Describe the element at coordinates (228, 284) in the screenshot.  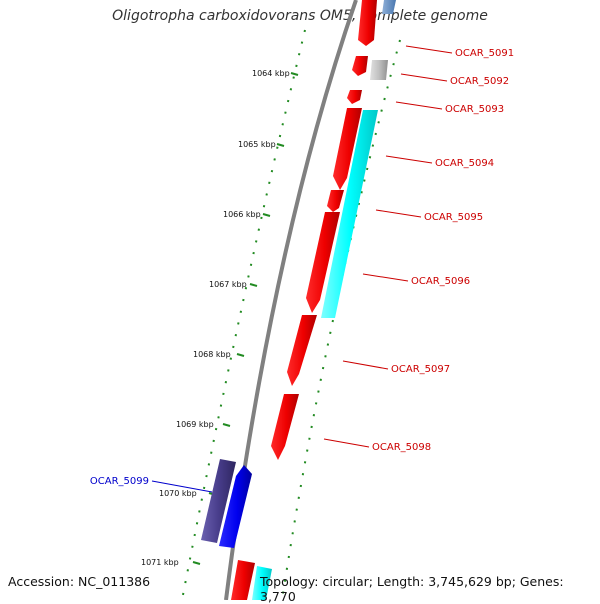
I see `kbp-label: 1067 kbp` at that location.